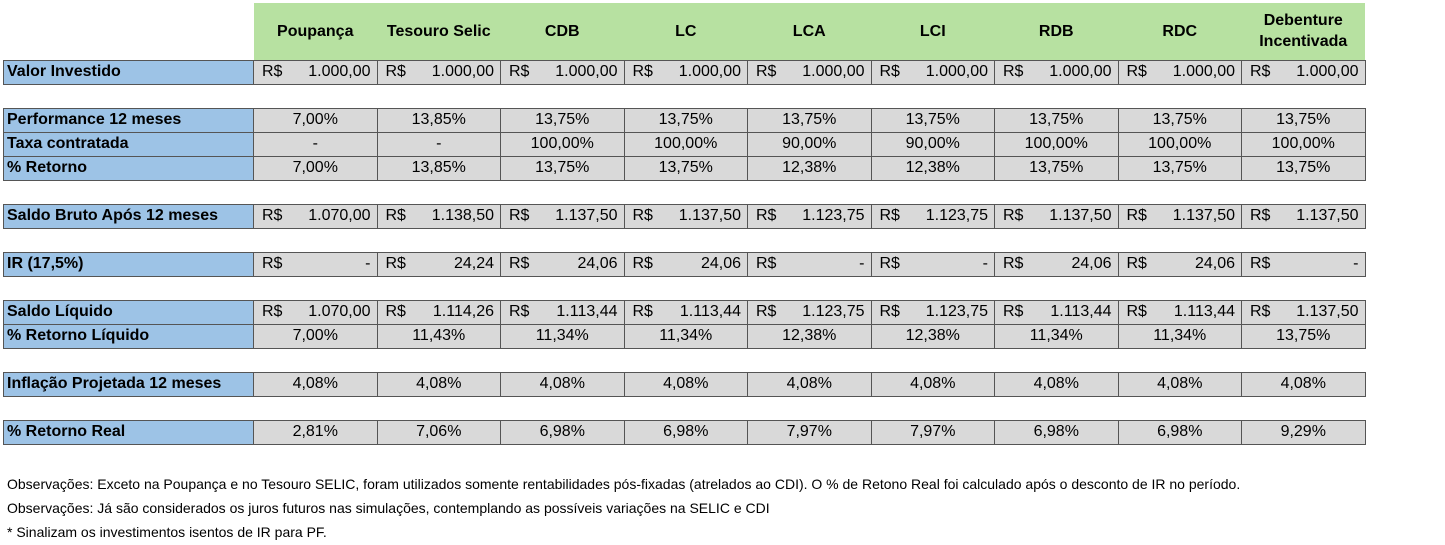 The image size is (1445, 545). What do you see at coordinates (562, 264) in the screenshot?
I see `currency-cell: R$ 24,06` at bounding box center [562, 264].